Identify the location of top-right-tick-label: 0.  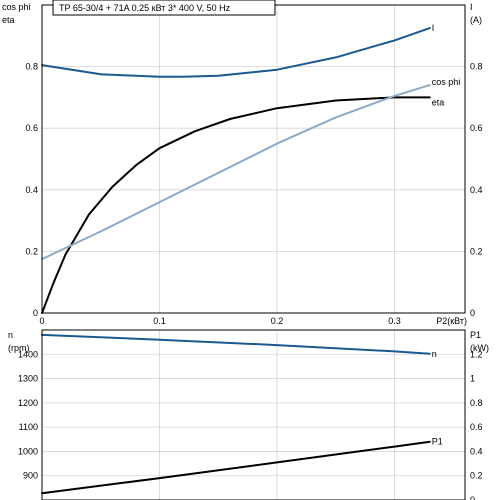
(472, 313).